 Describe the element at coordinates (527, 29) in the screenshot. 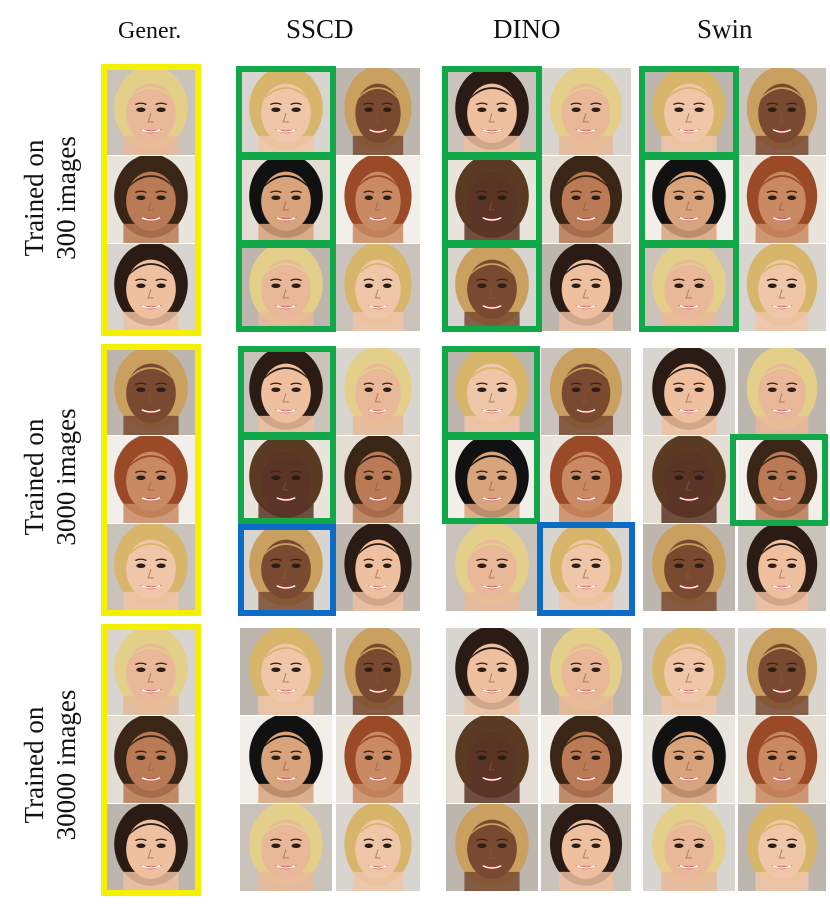

I see `column-header-dino: DINO` at that location.